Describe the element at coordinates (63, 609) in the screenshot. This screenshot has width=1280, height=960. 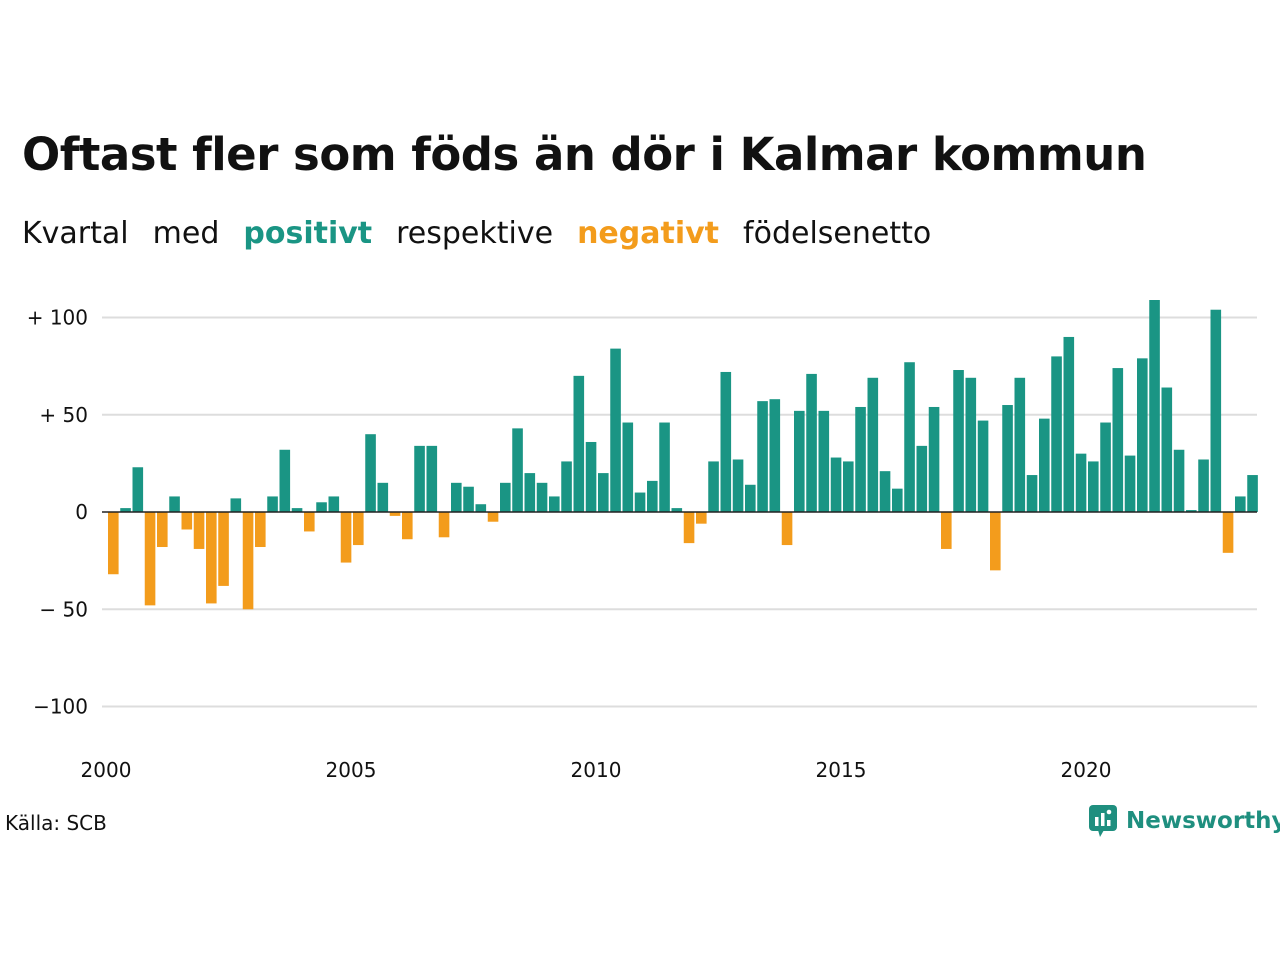
I see `y-tick-label: − 50` at that location.